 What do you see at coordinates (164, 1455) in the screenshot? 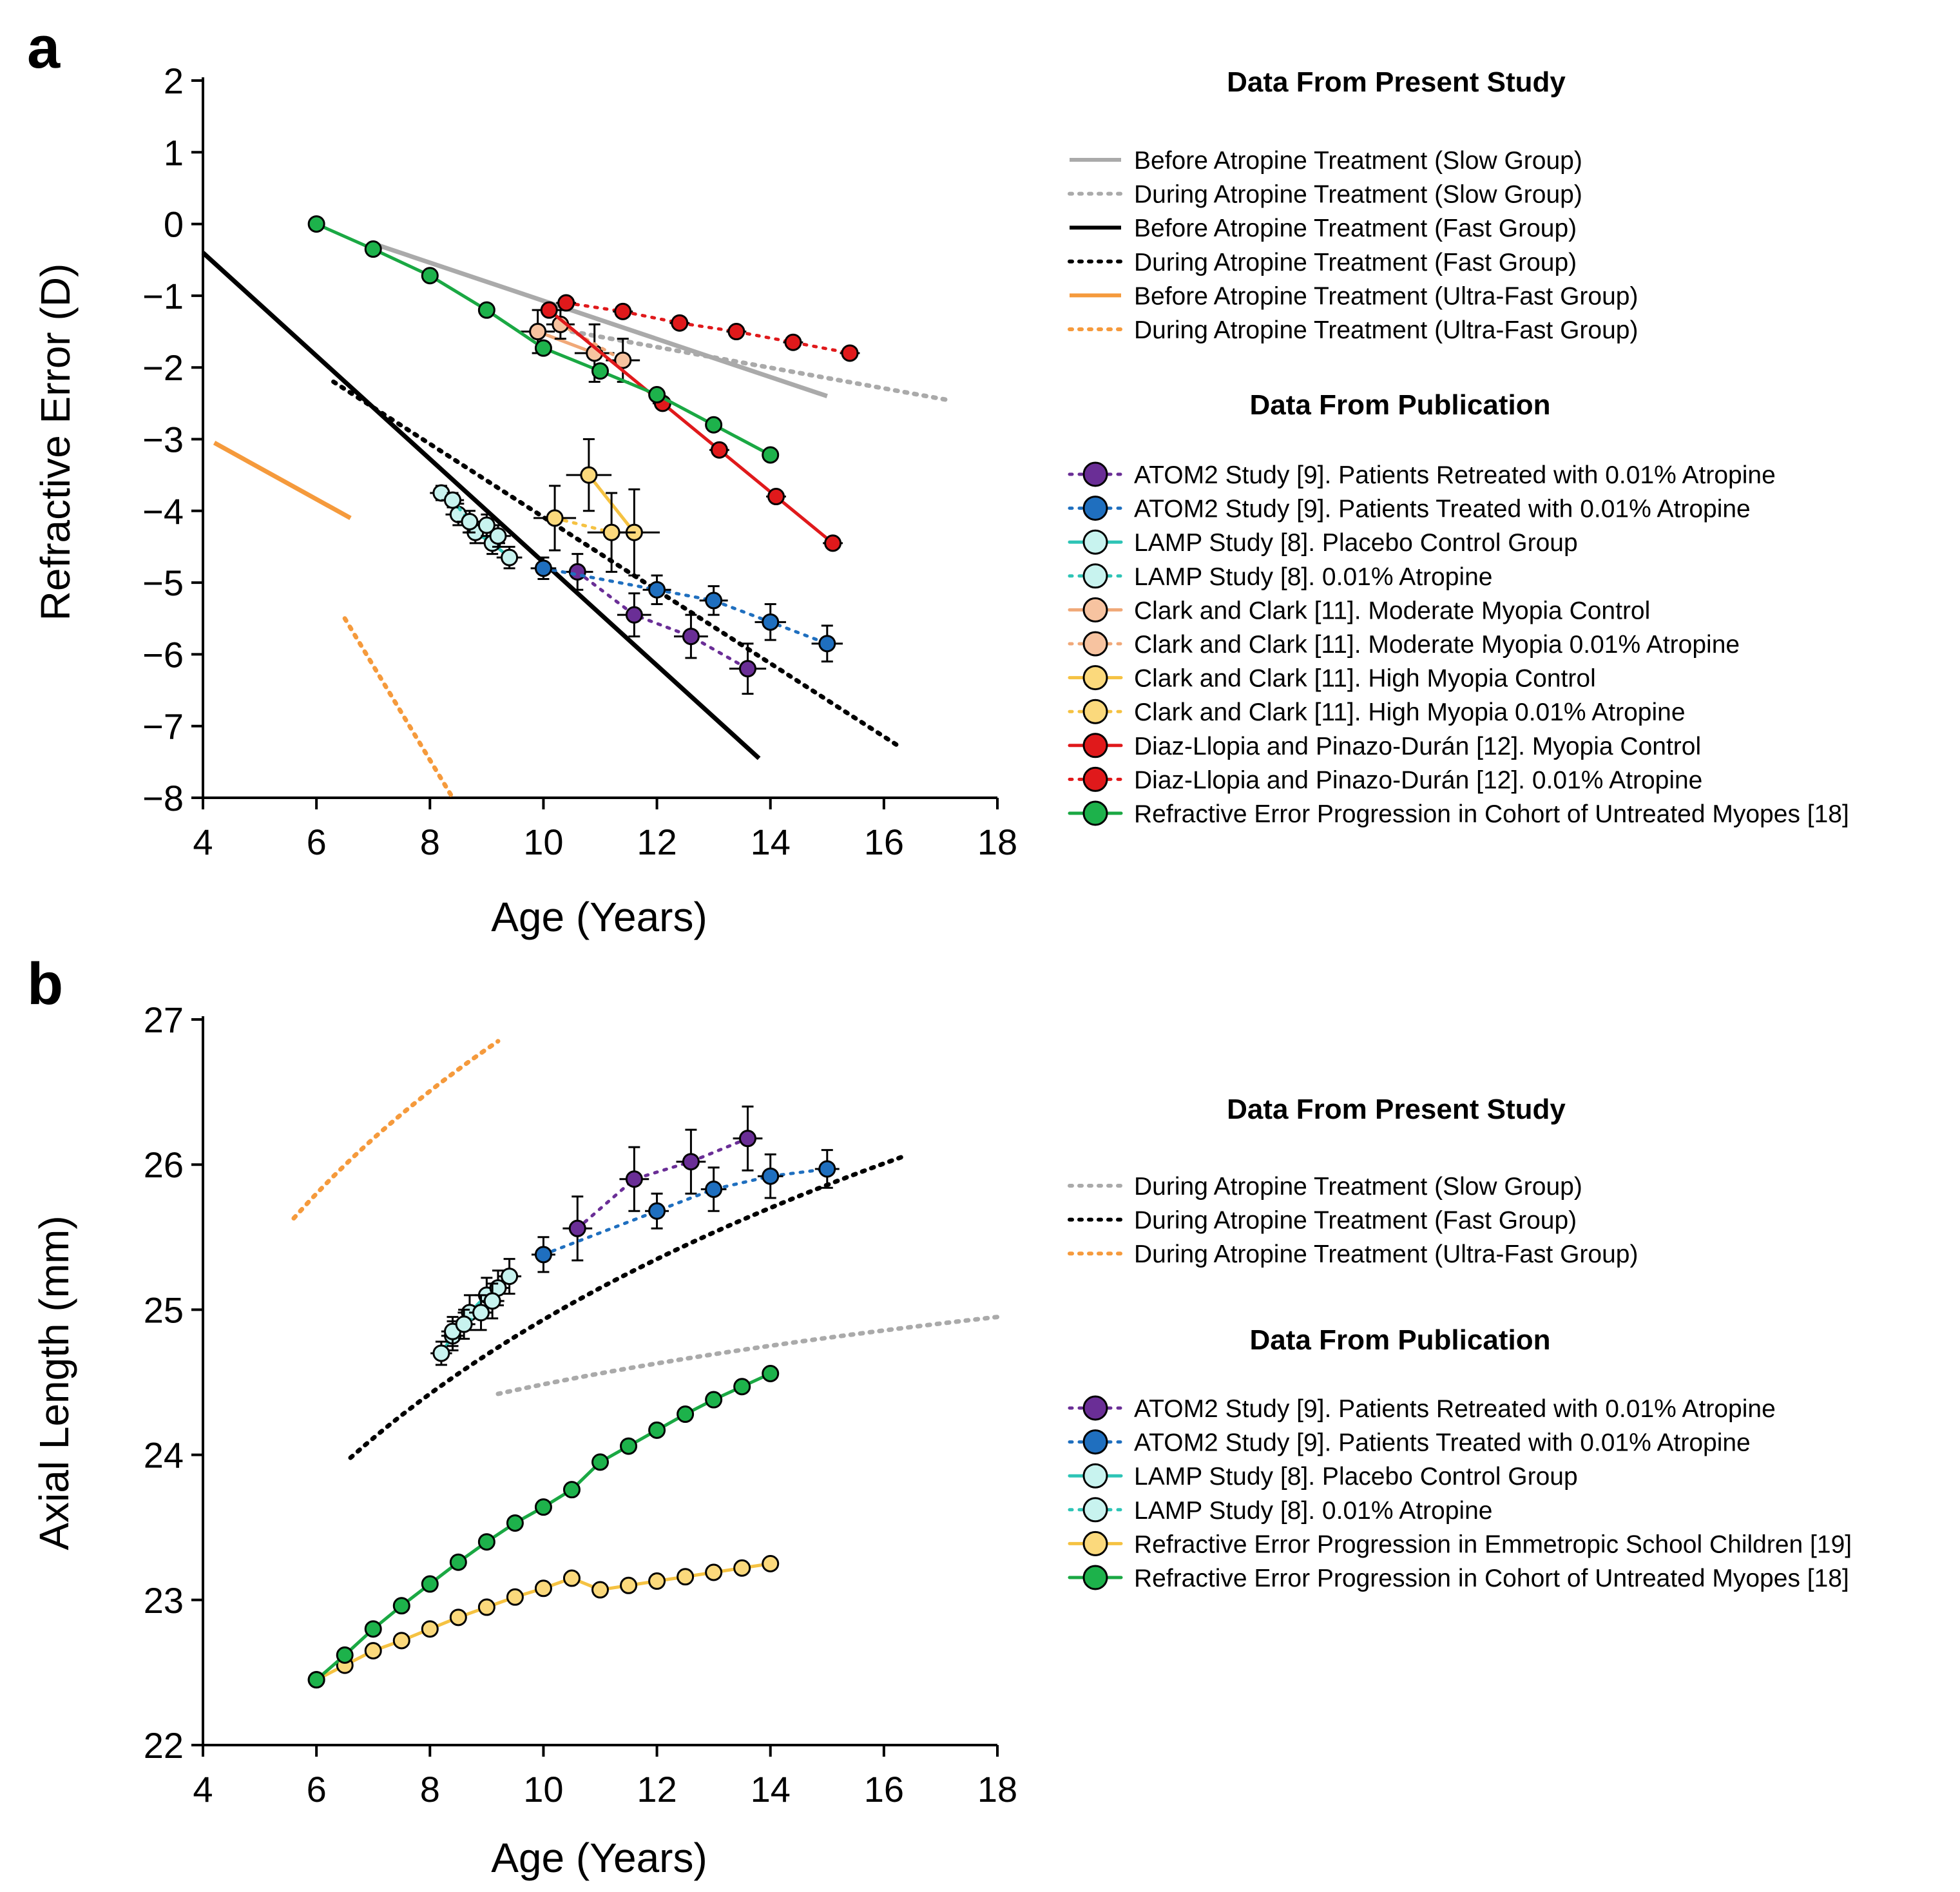
I see `y-tick-label: 24` at bounding box center [164, 1455].